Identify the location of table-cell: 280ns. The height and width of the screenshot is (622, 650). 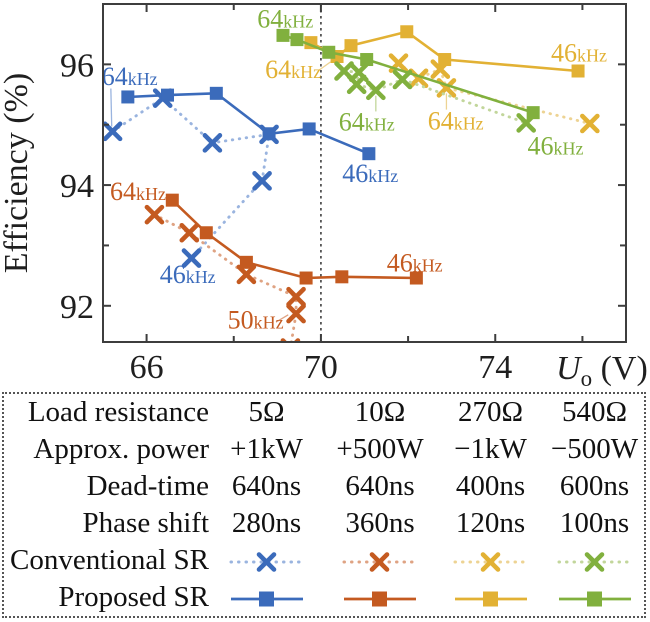
(266, 523).